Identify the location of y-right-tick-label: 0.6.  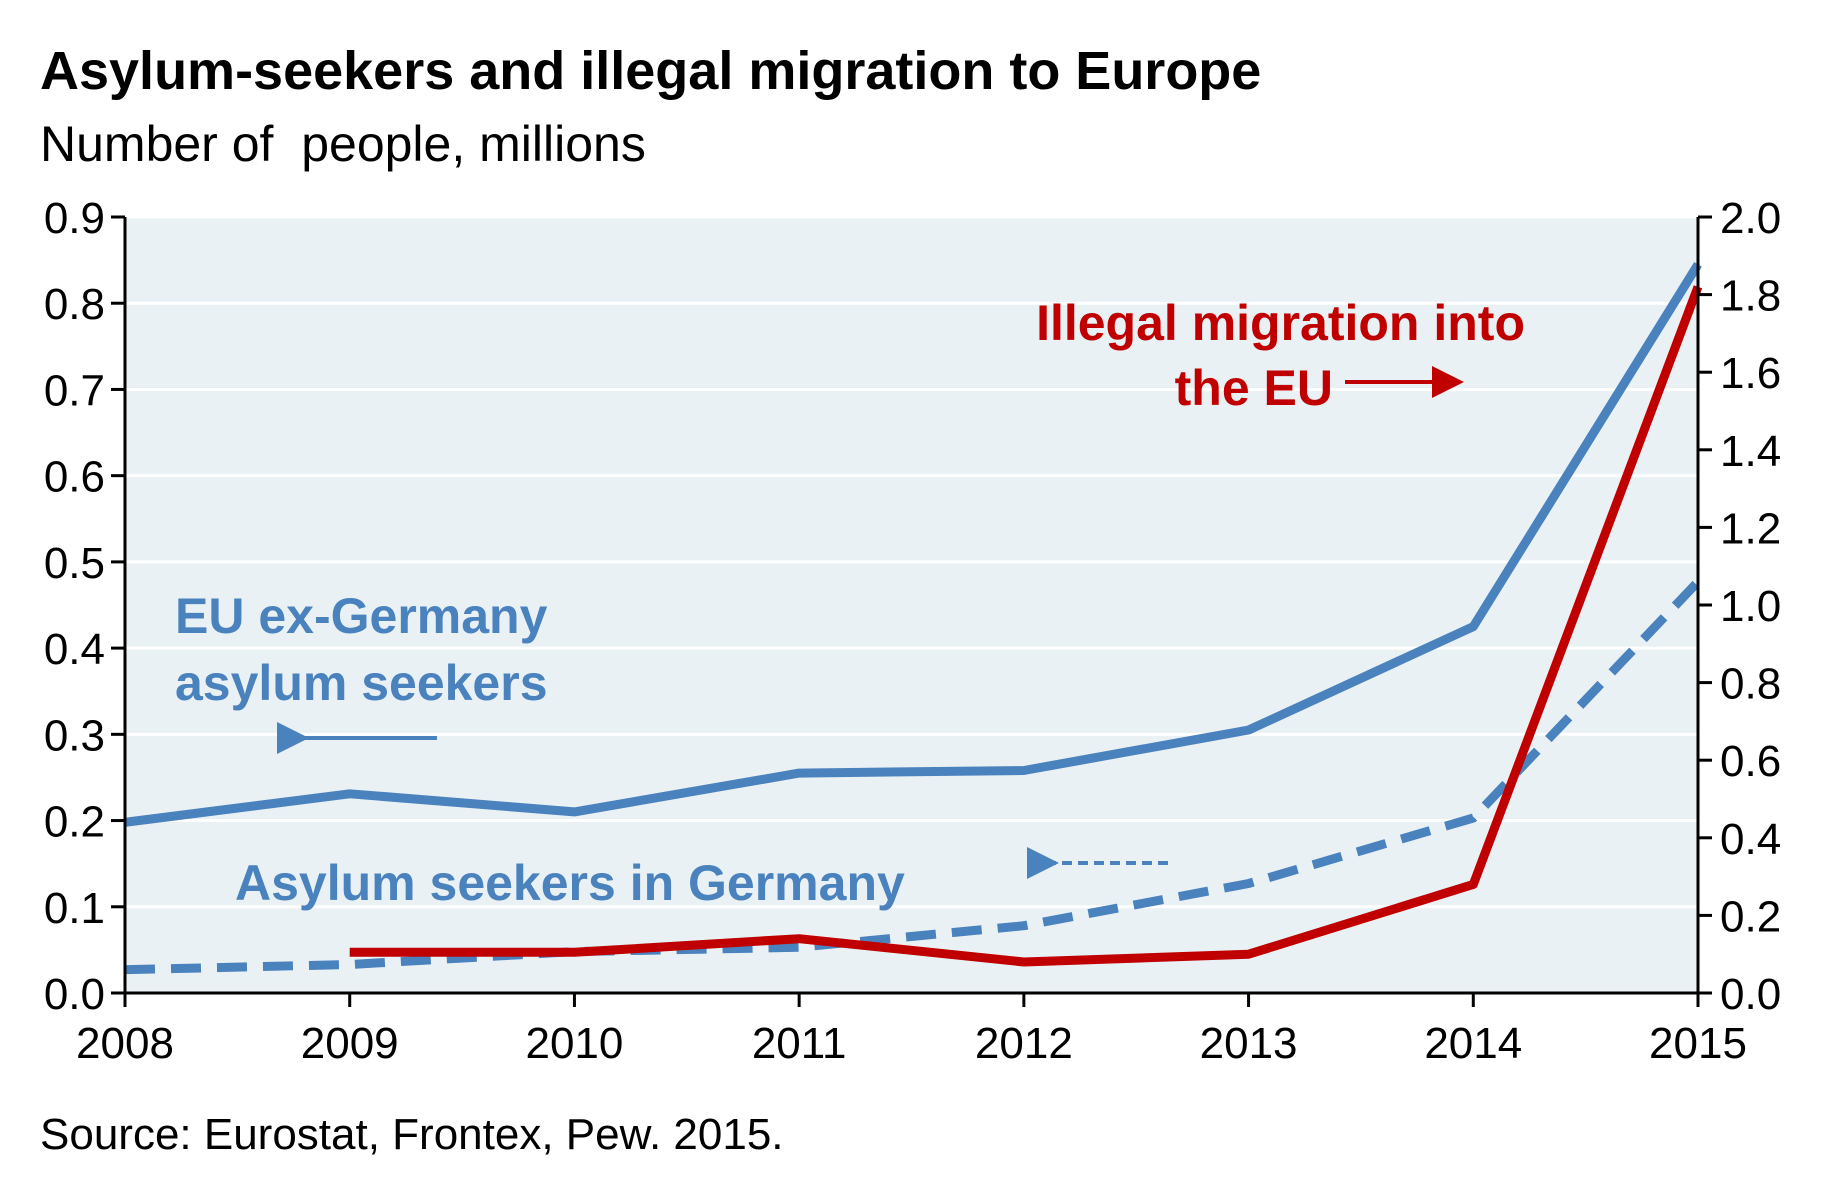
(1750, 761).